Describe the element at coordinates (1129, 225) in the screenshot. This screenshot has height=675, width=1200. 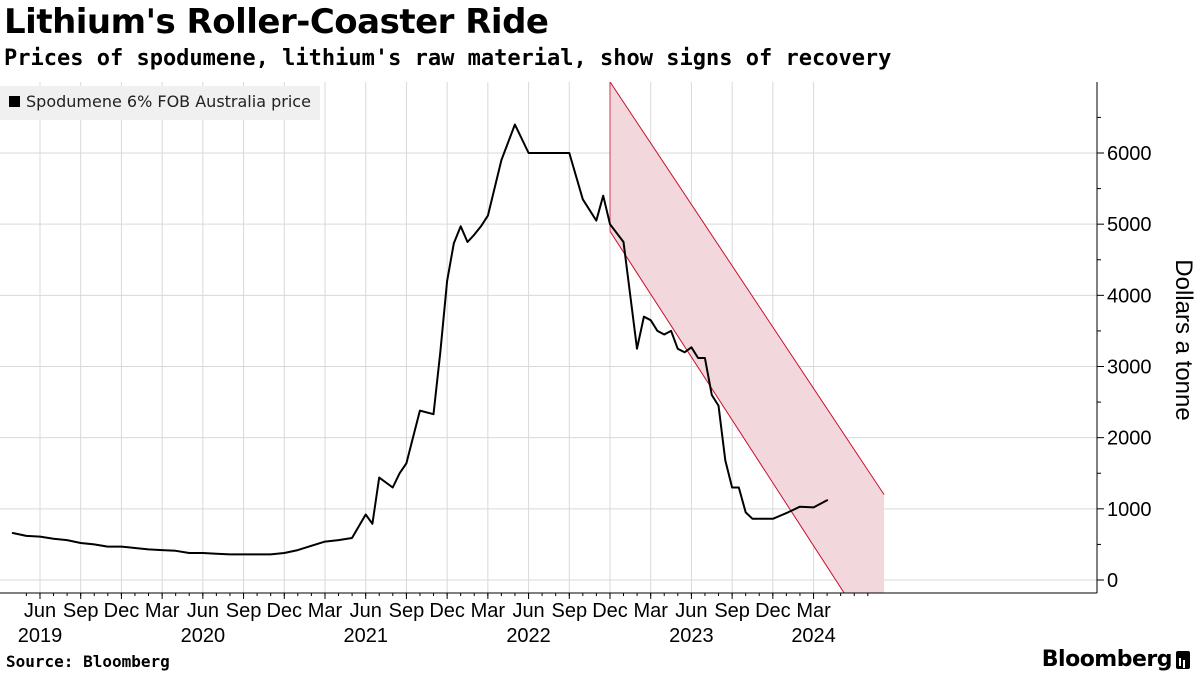
I see `y-tick-label: 5000` at that location.